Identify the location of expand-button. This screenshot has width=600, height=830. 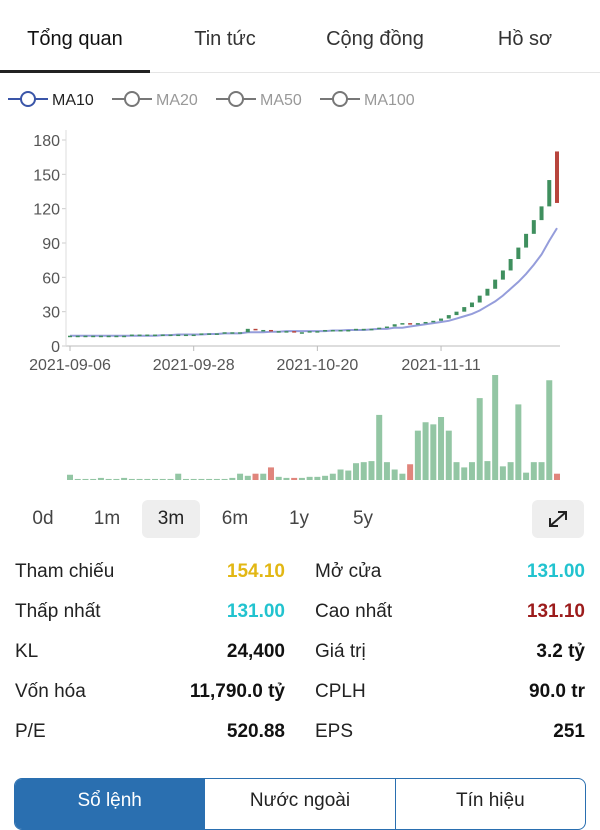
(558, 519).